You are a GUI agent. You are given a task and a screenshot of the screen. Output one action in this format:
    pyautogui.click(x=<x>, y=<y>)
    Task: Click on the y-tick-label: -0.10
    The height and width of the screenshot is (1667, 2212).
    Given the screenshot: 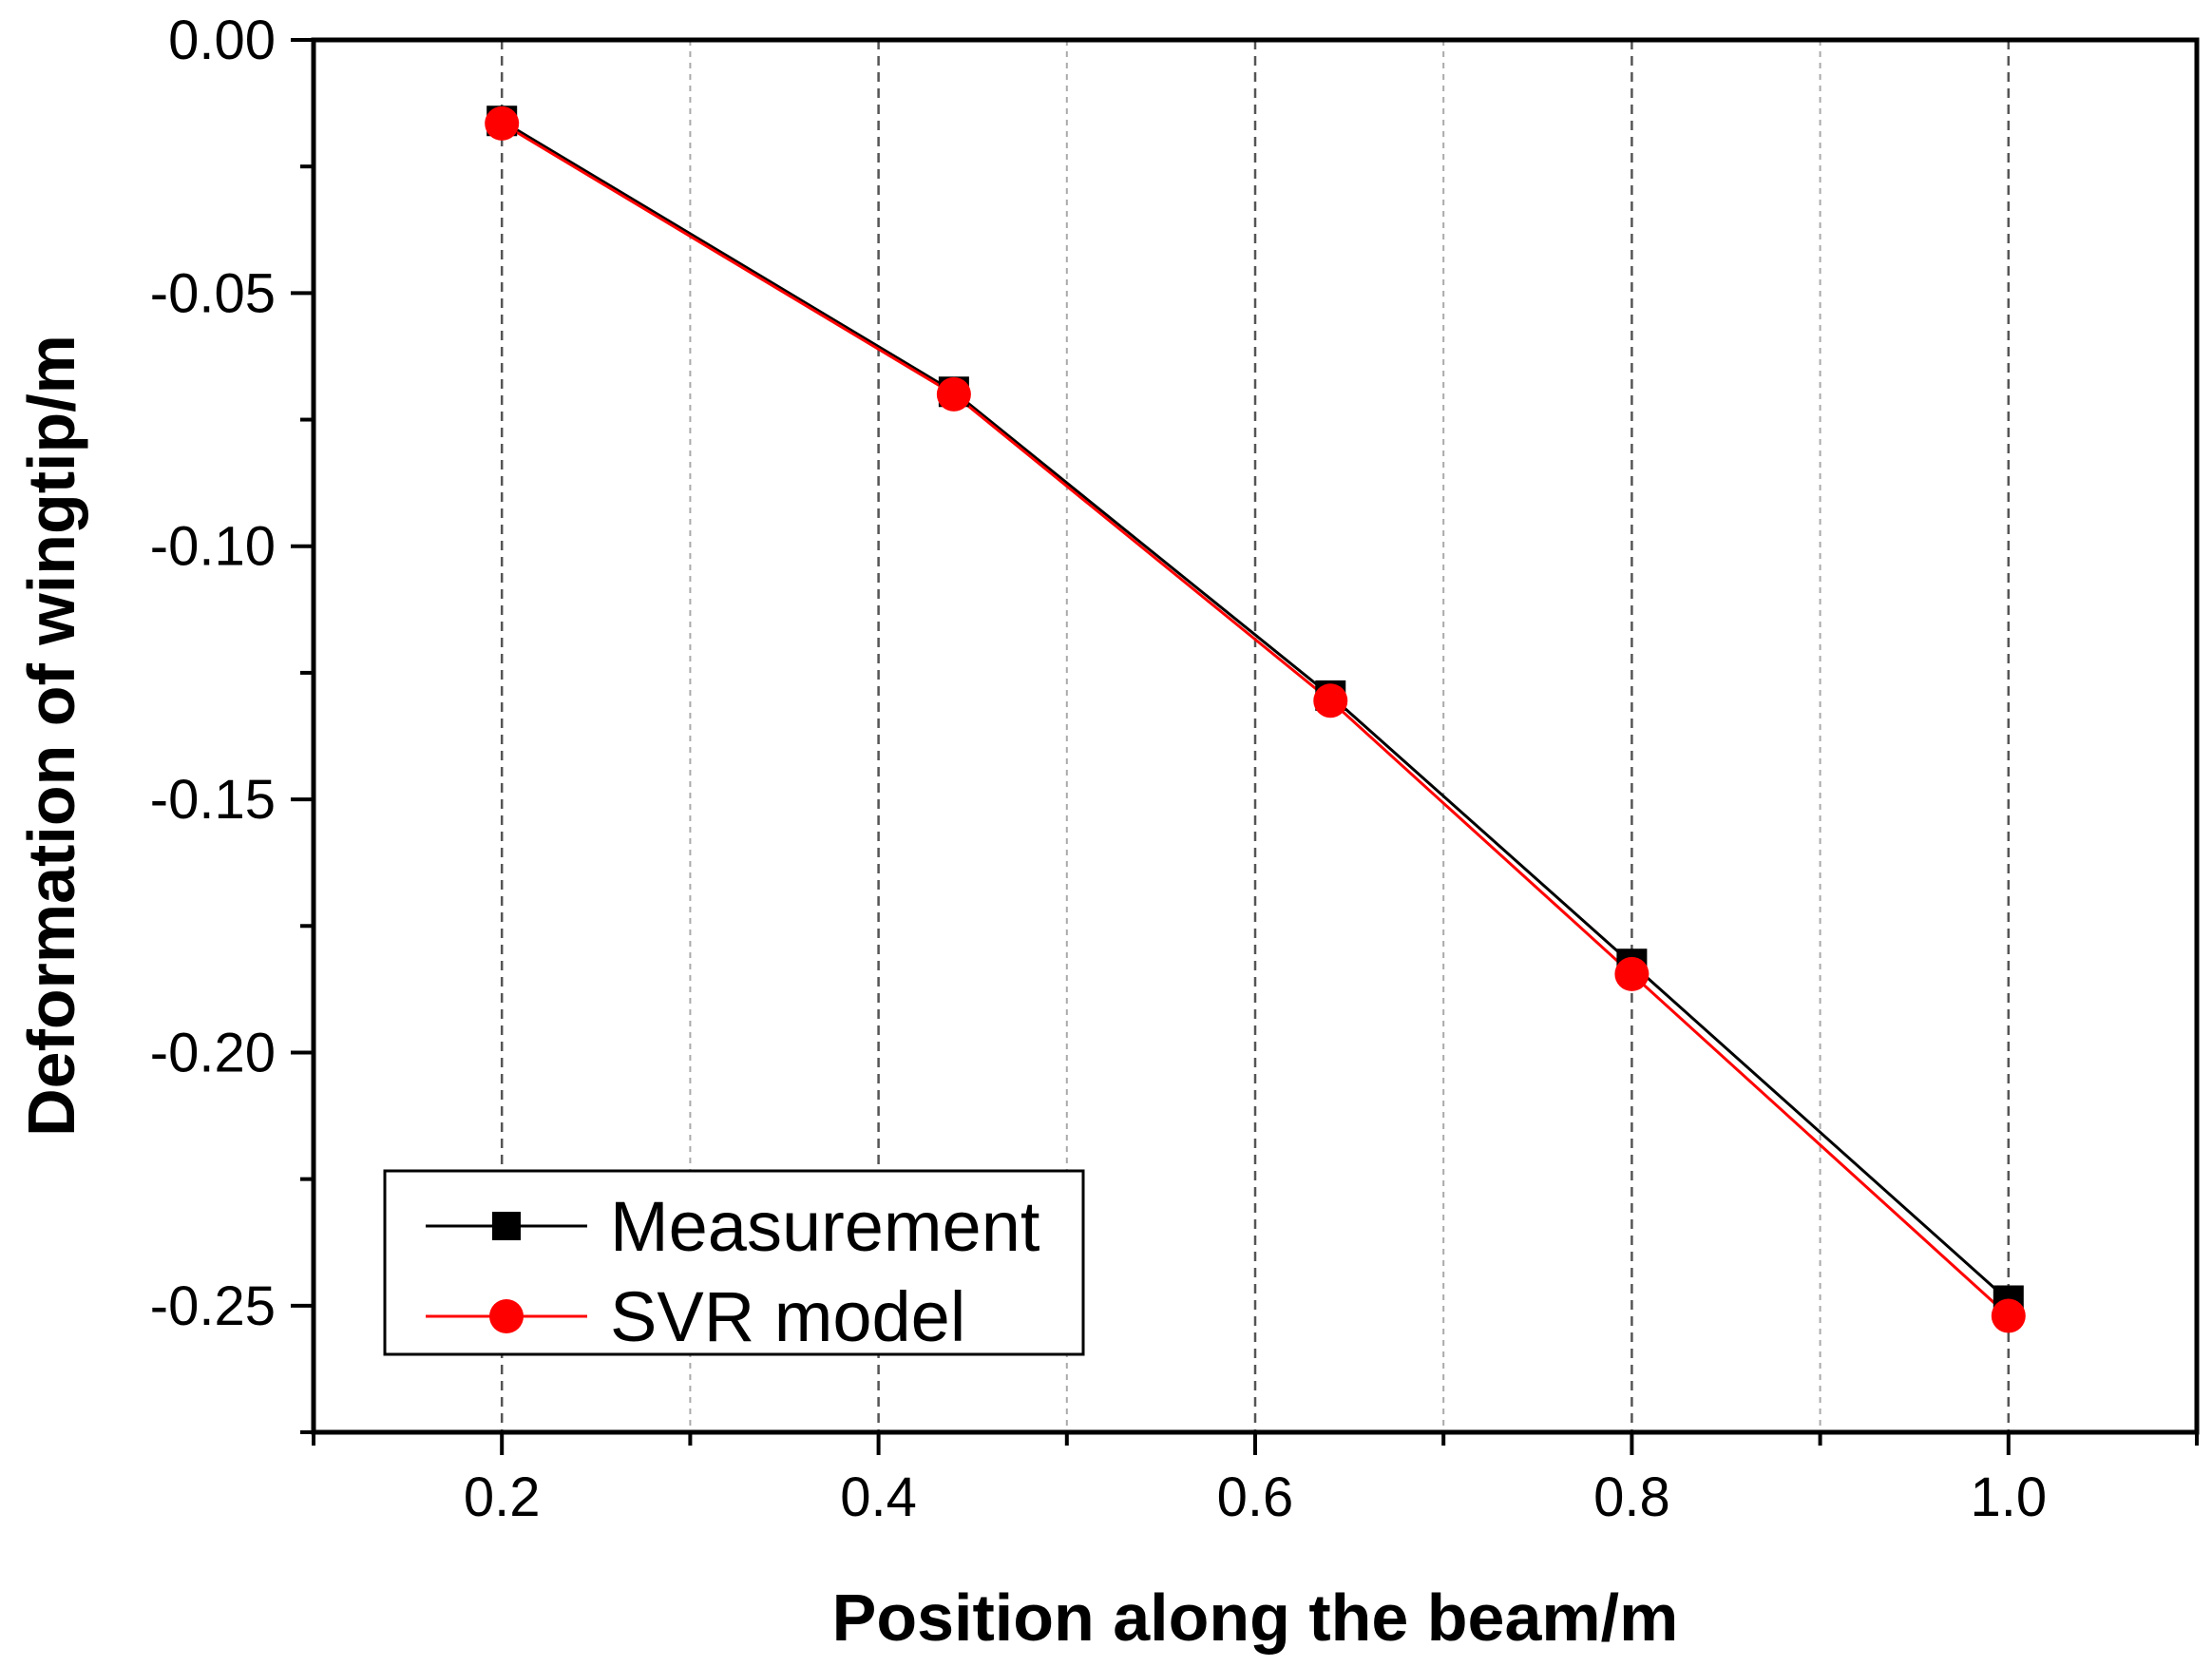 What is the action you would take?
    pyautogui.click(x=213, y=547)
    